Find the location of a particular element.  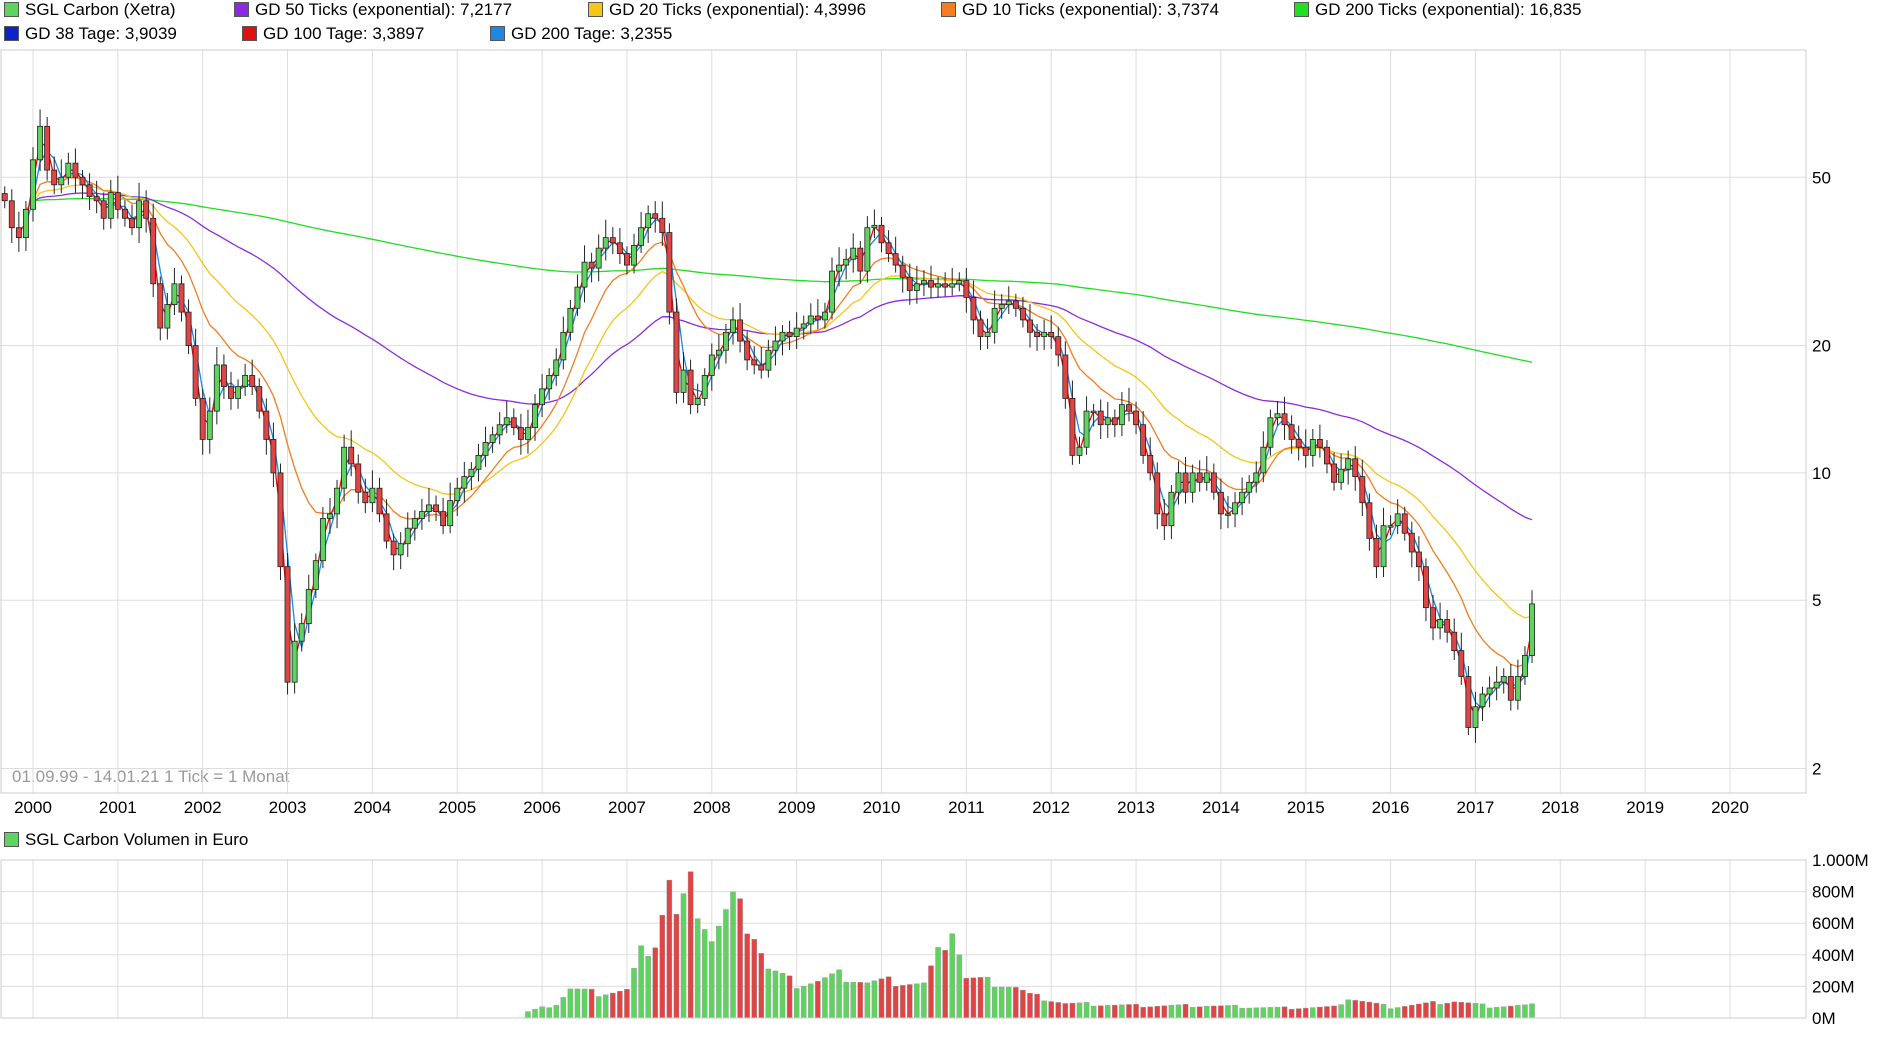

ma-gd200-ticks is located at coordinates (782, 280).